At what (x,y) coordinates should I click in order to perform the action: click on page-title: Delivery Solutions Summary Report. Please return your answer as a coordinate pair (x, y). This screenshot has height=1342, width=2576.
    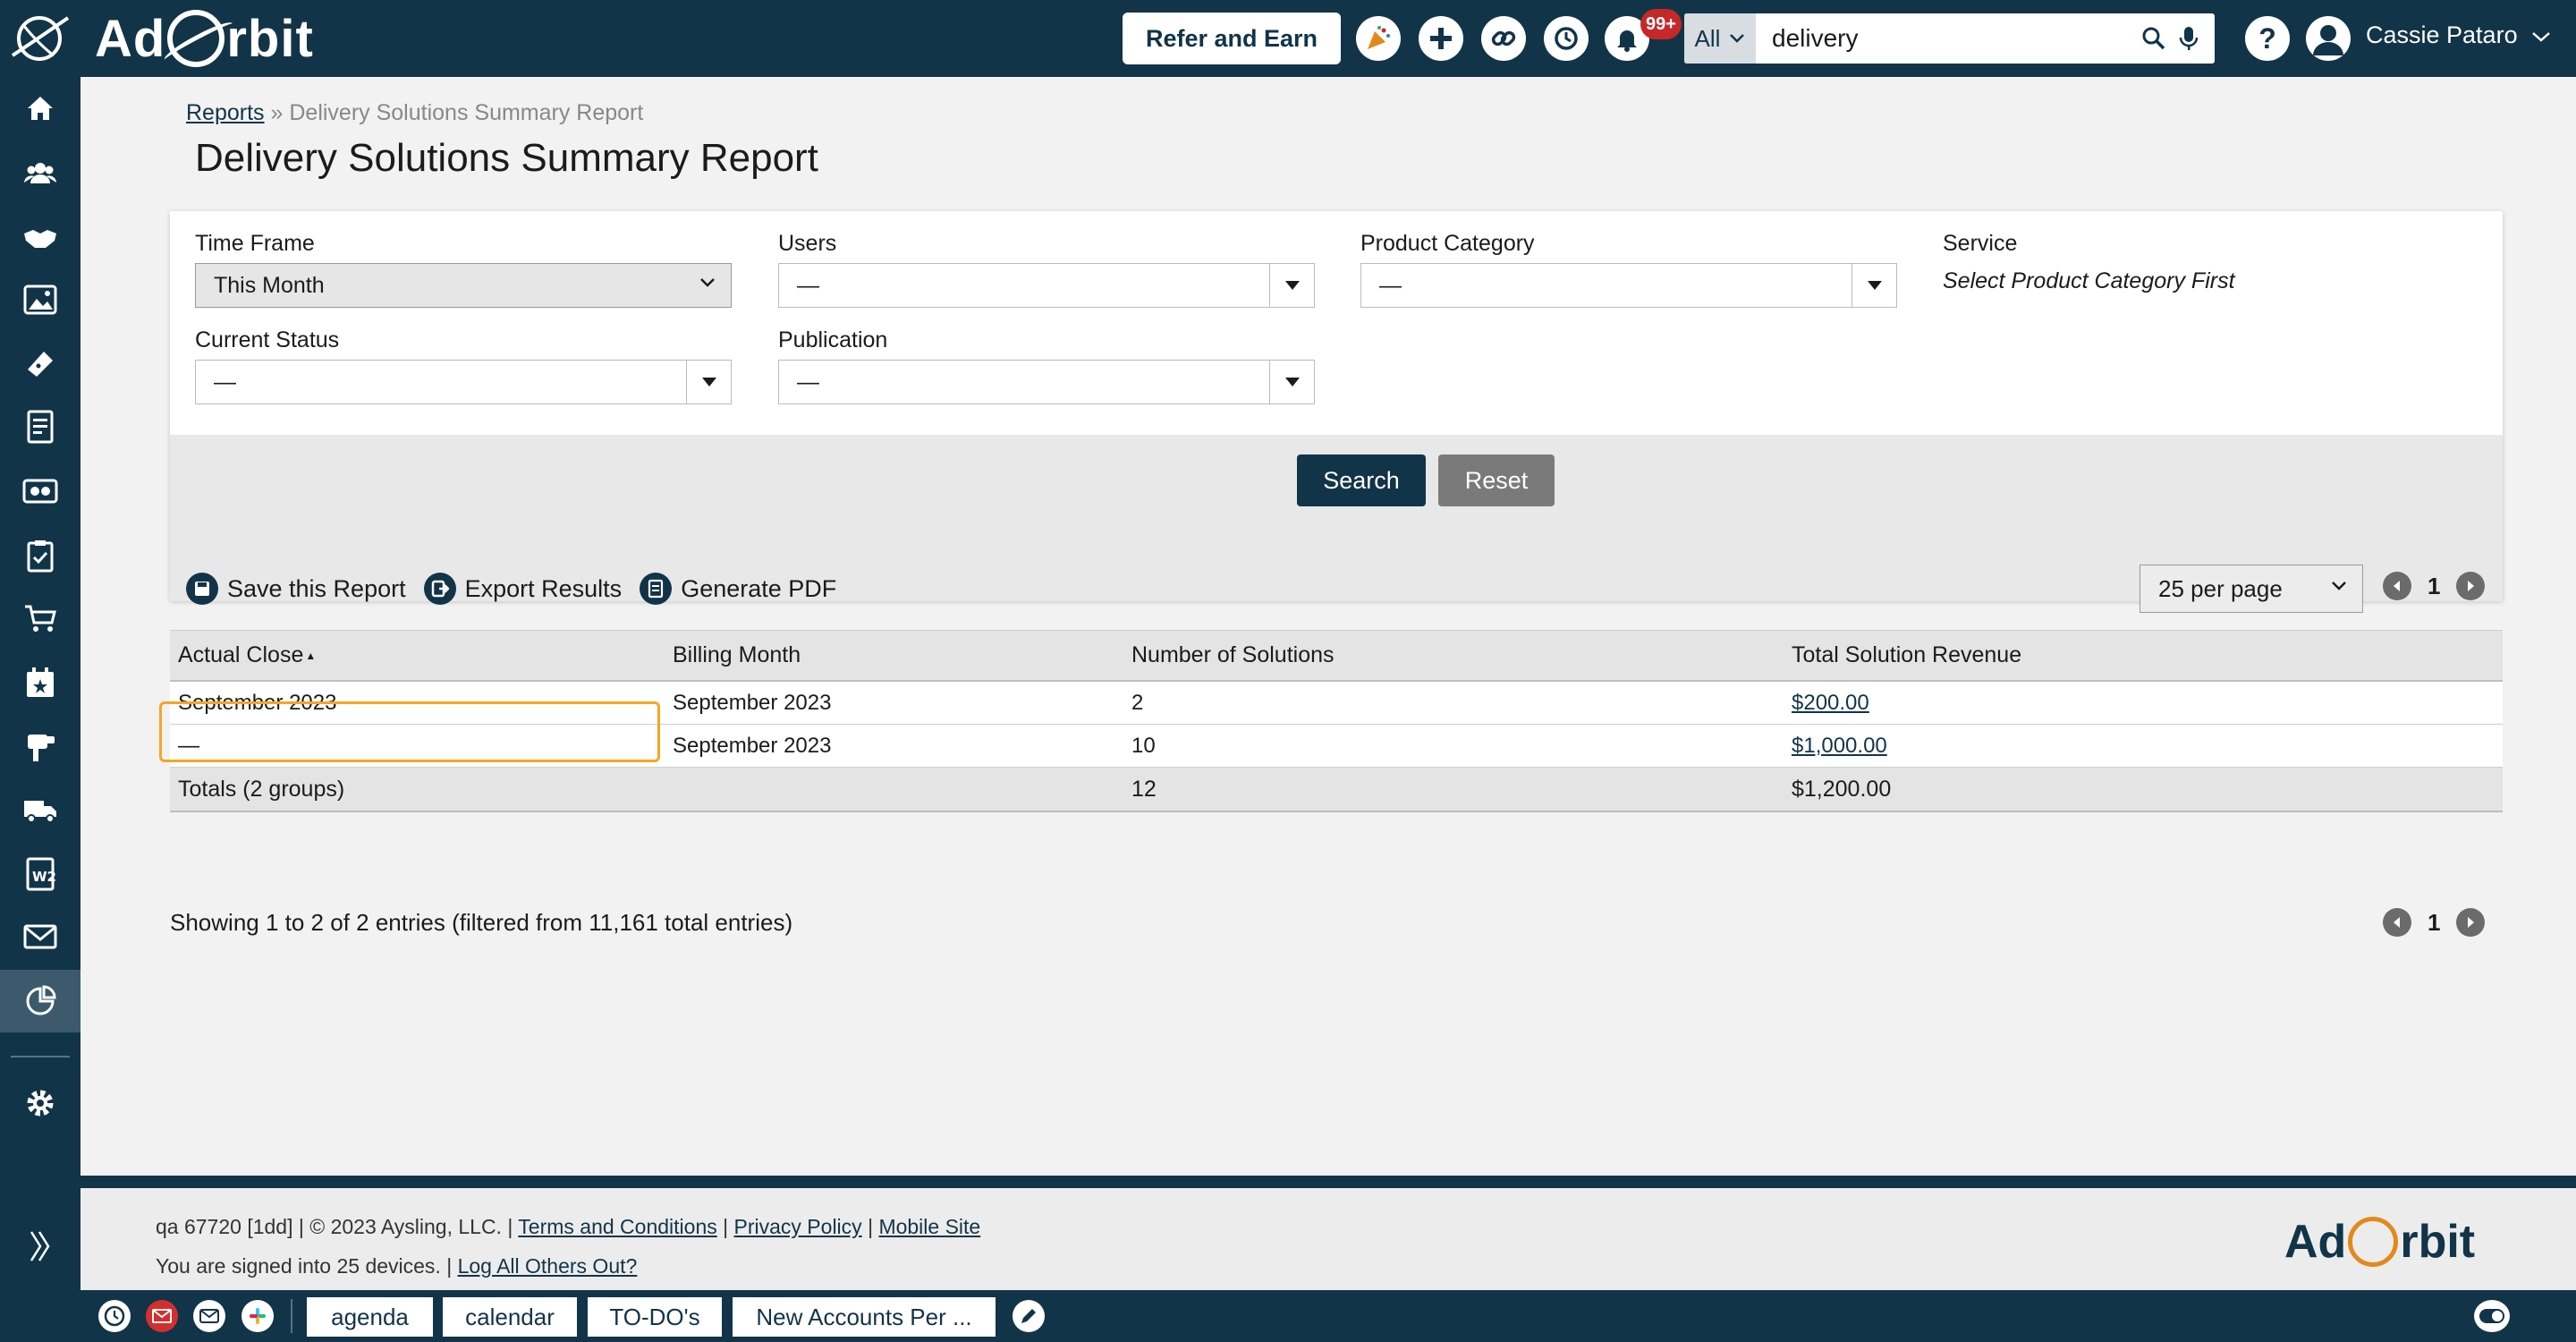
    Looking at the image, I should click on (506, 158).